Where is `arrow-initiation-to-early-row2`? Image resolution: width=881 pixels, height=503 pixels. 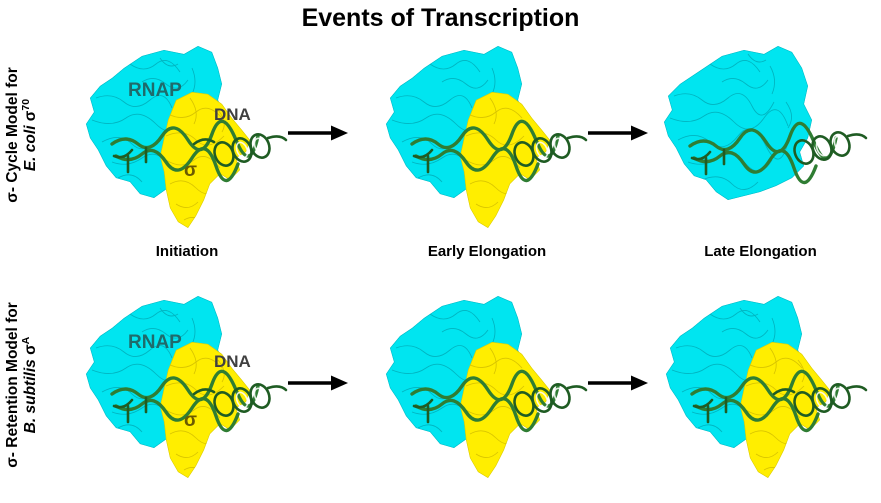 arrow-initiation-to-early-row2 is located at coordinates (318, 383).